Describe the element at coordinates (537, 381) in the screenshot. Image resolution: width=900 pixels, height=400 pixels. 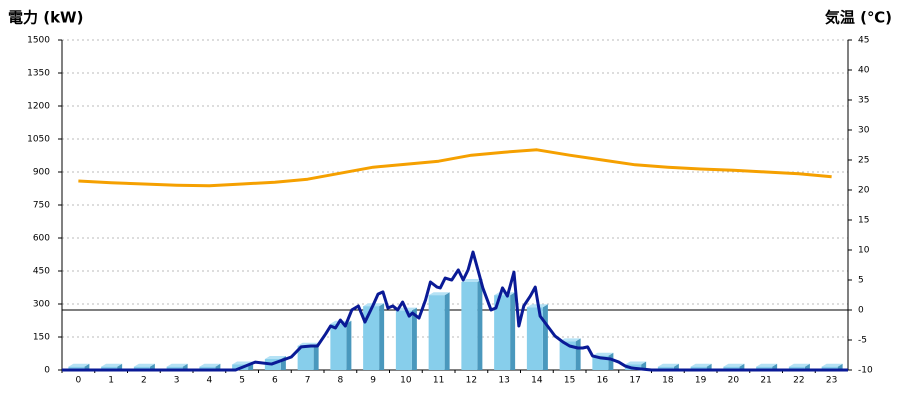
I see `x-tick-label: 14` at that location.